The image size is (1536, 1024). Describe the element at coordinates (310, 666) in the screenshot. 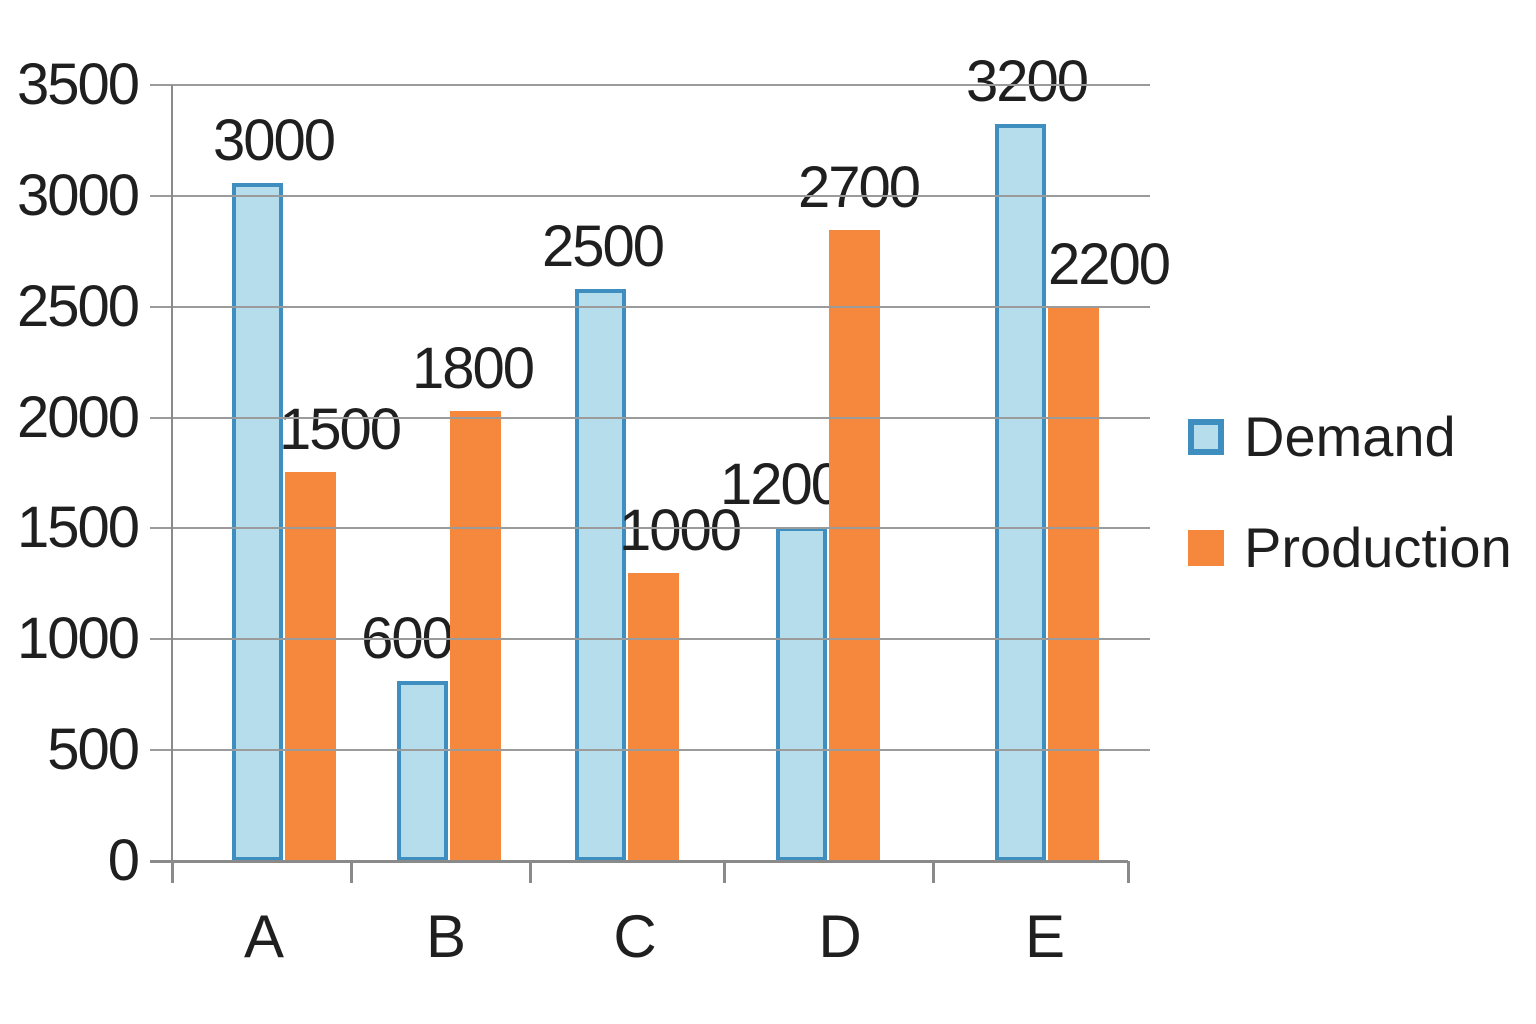

I see `production-bar-a` at that location.